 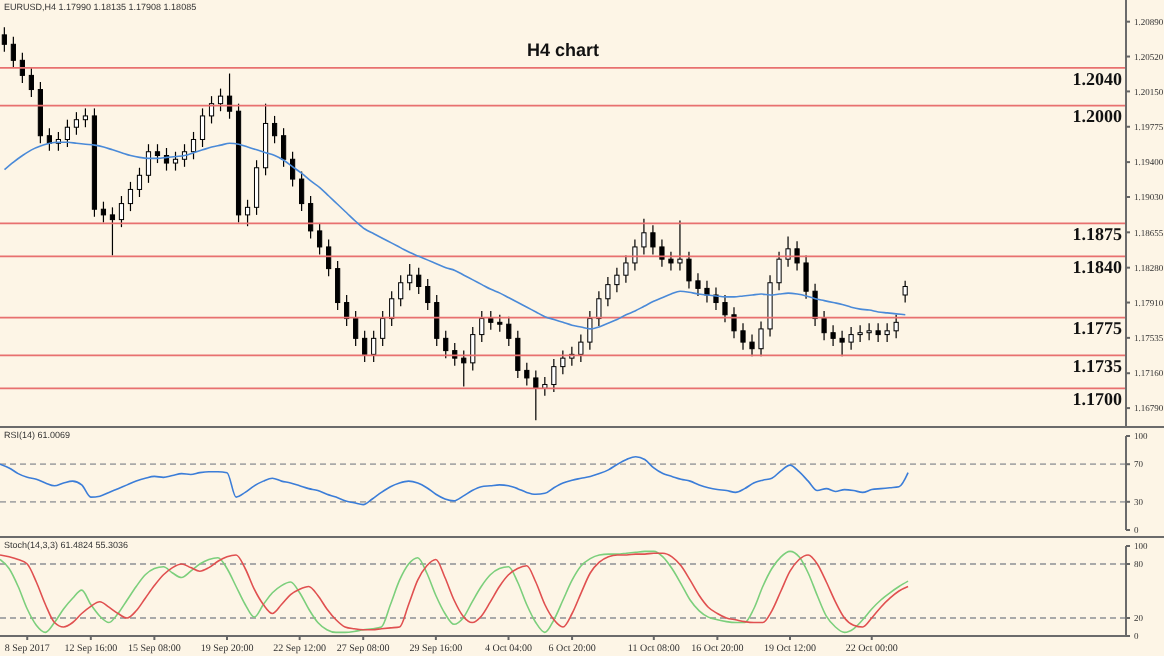 I want to click on ref-line-label: 1.2040, so click(x=1097, y=78).